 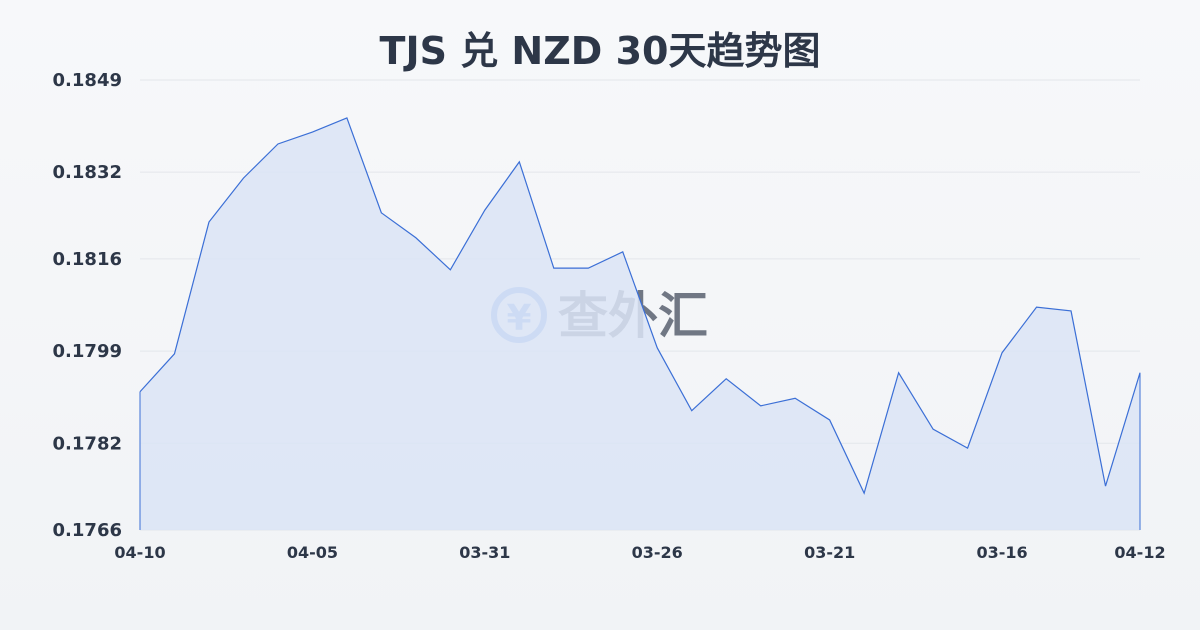 I want to click on x-tick-label: 04-05, so click(x=312, y=552).